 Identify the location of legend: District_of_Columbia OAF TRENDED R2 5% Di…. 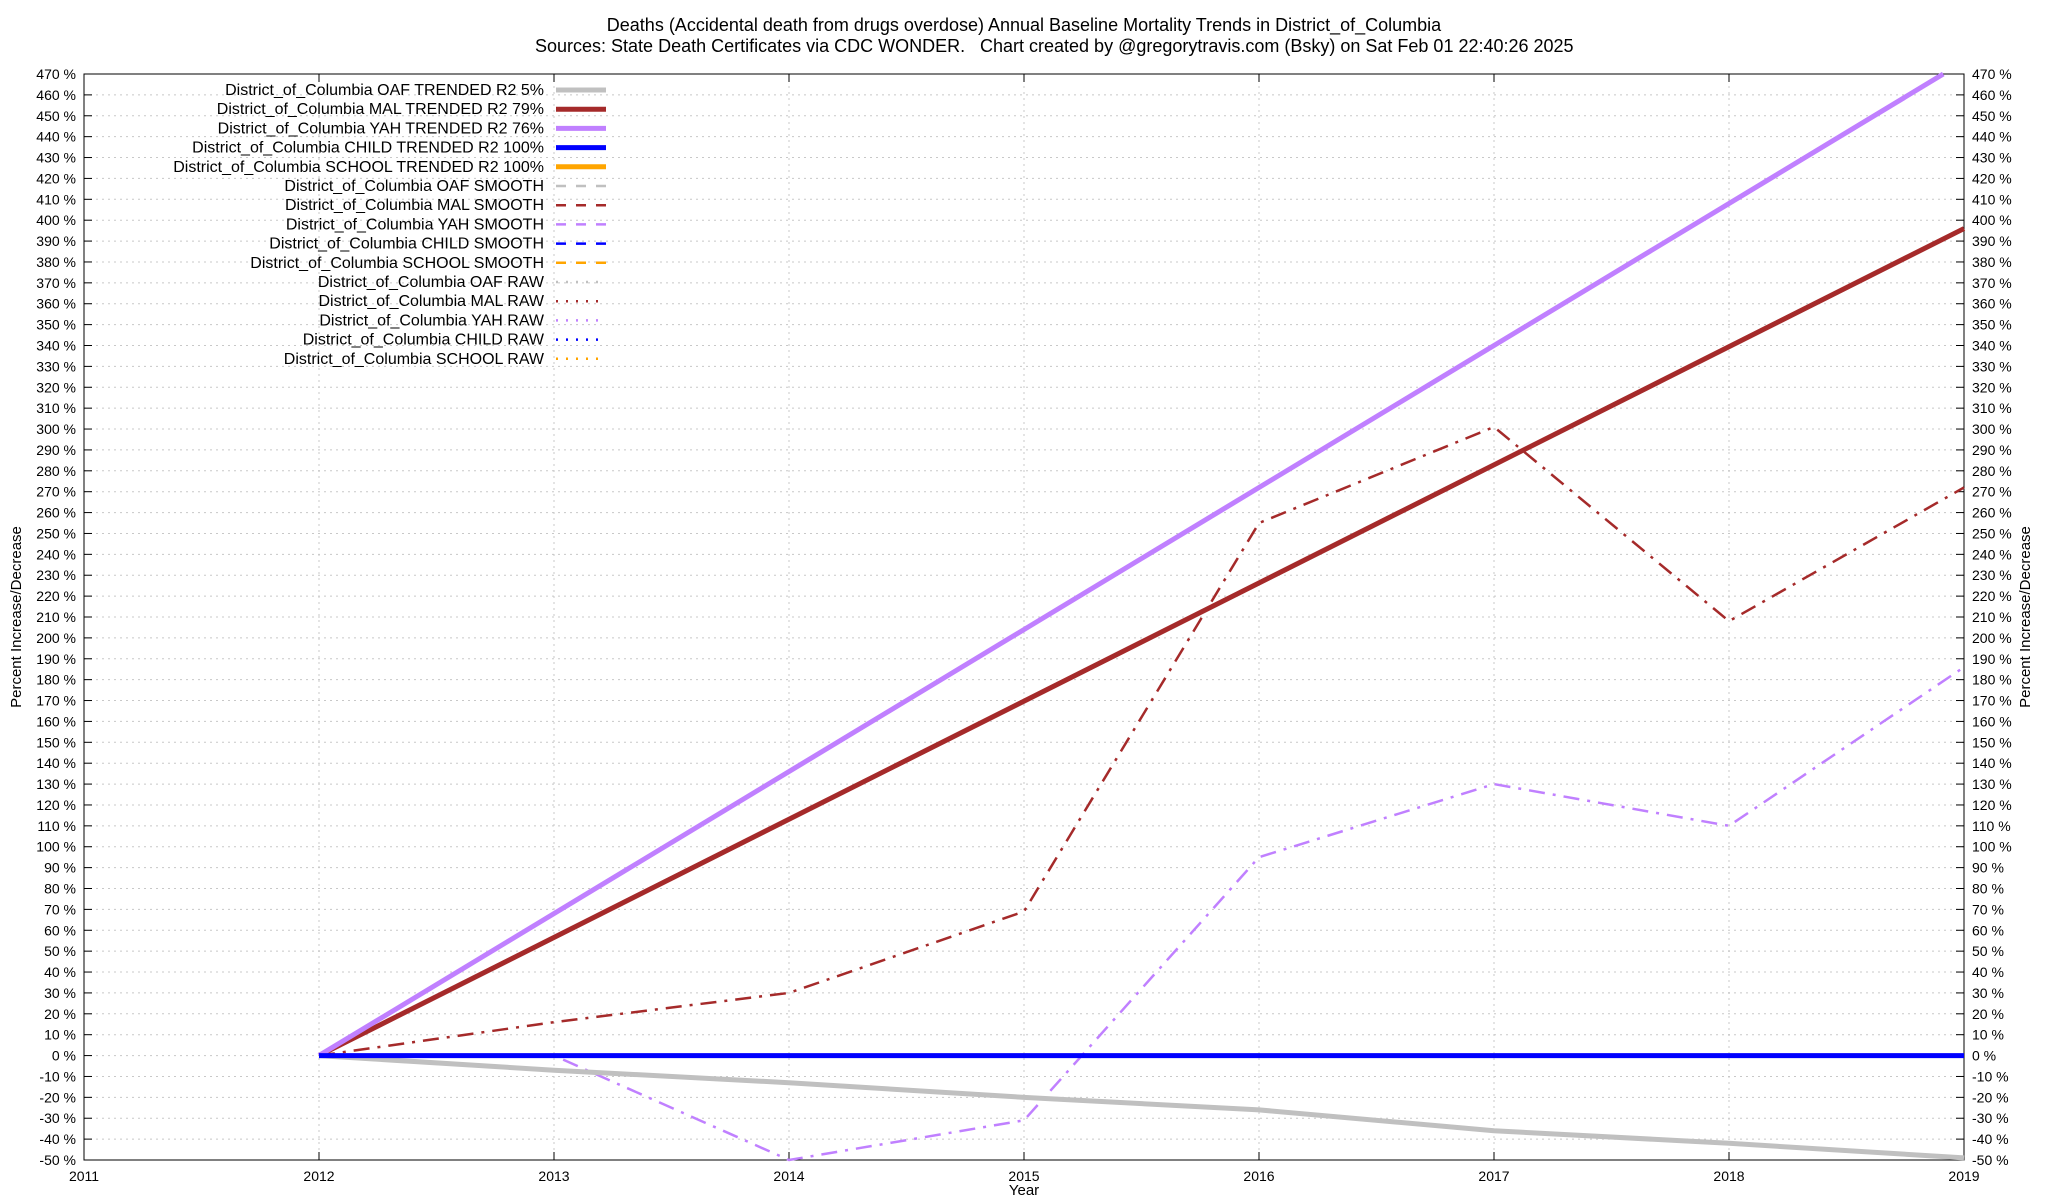
(389, 225).